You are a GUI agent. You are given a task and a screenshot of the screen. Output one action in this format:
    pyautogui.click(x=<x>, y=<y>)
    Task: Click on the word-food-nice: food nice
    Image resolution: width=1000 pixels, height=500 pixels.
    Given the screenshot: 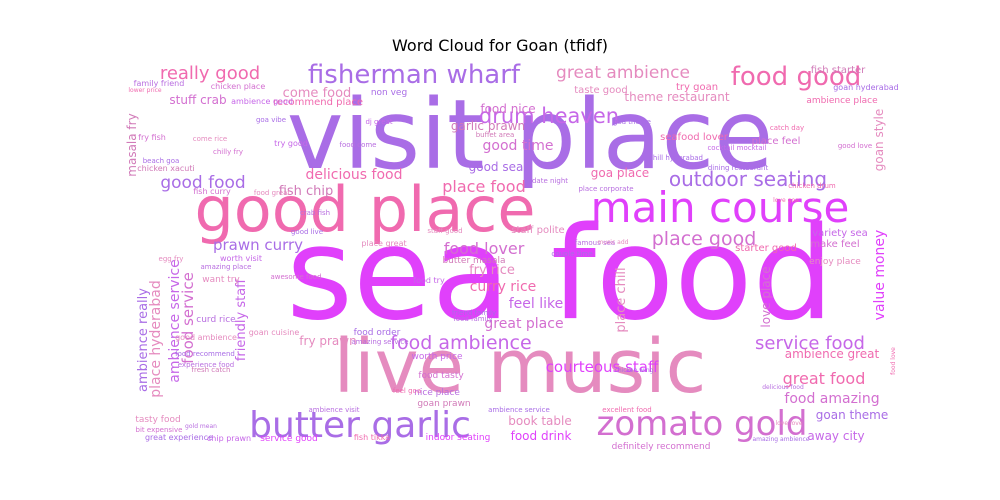 What is the action you would take?
    pyautogui.click(x=507, y=109)
    